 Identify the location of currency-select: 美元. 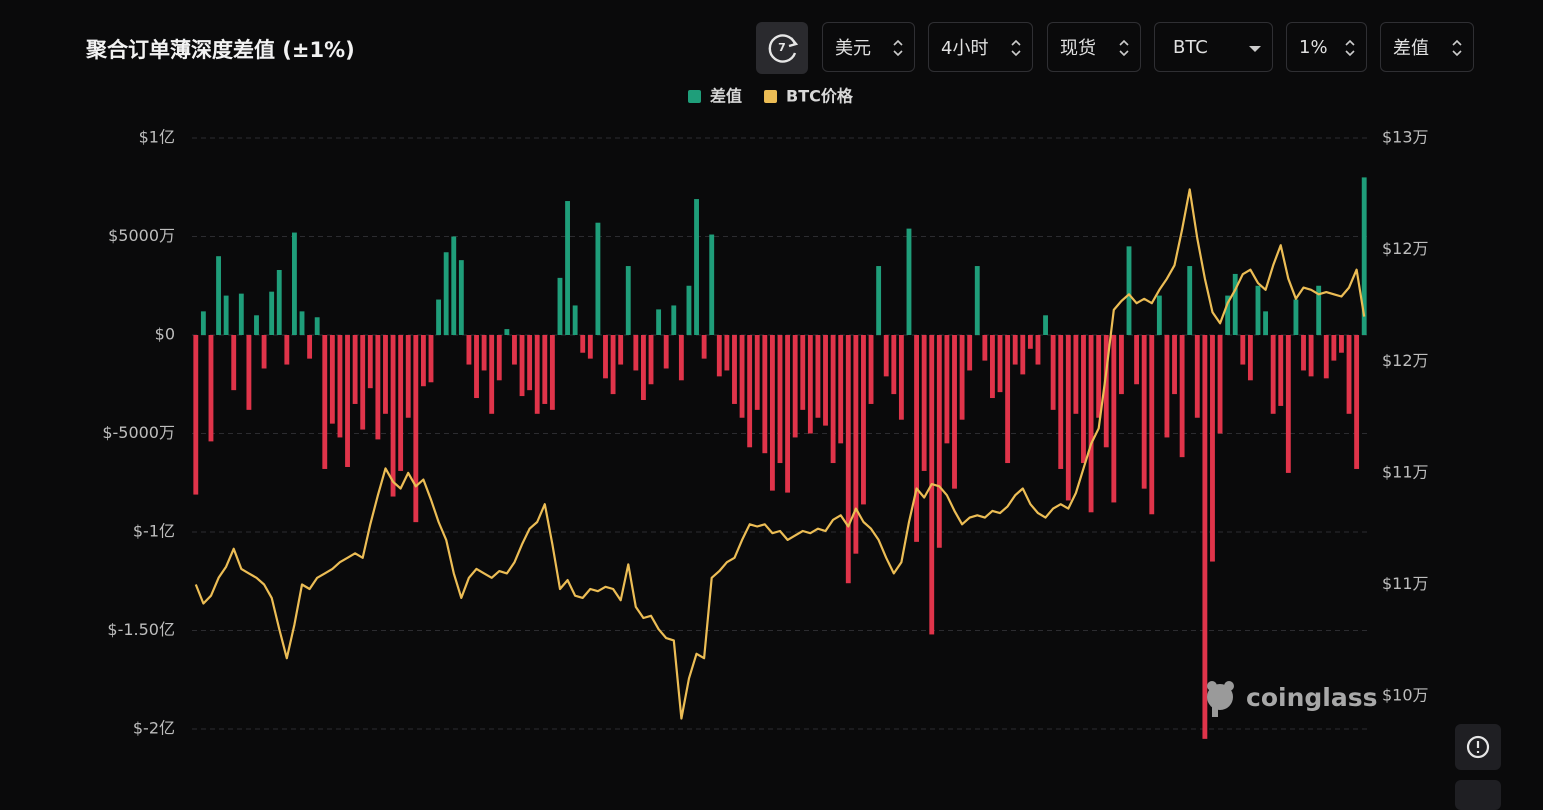
(868, 47).